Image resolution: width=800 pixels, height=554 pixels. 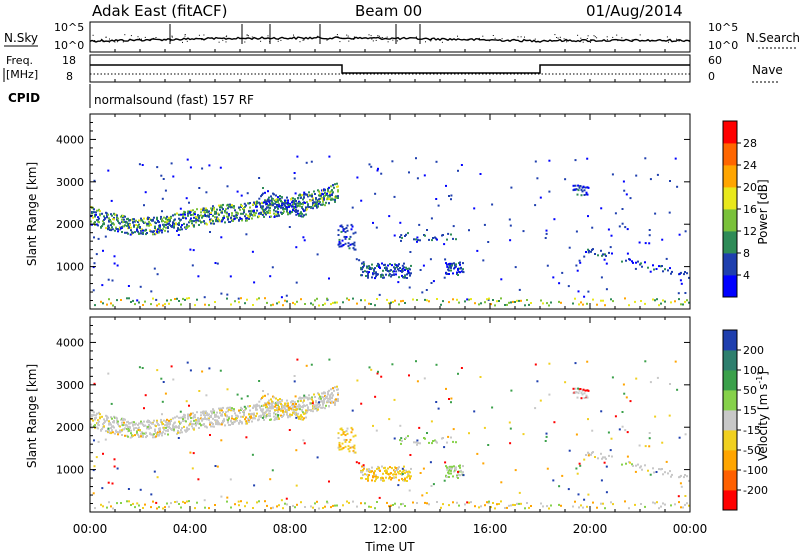 What do you see at coordinates (730, 460) in the screenshot?
I see `velocity-colorbar-segment` at bounding box center [730, 460].